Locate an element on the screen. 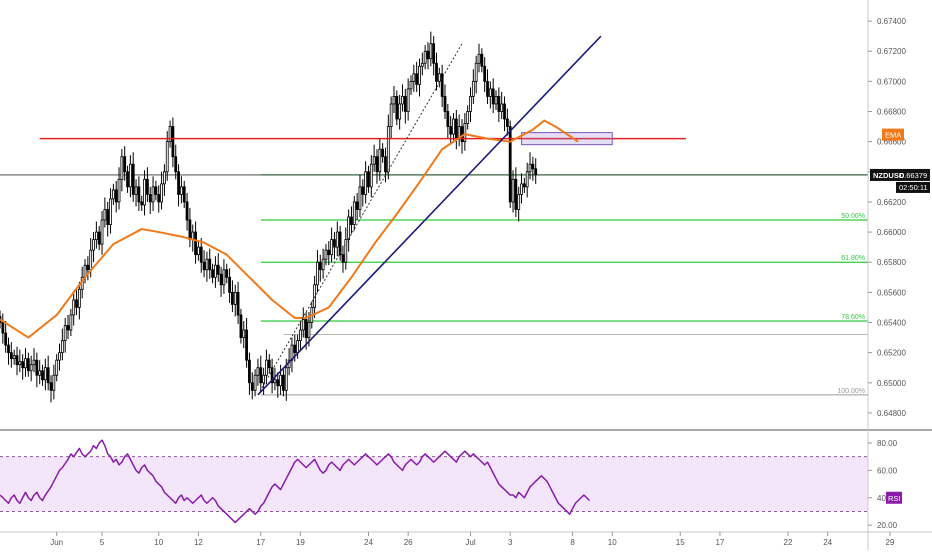 The width and height of the screenshot is (932, 555). price-tick-label: 0.66600 is located at coordinates (891, 142).